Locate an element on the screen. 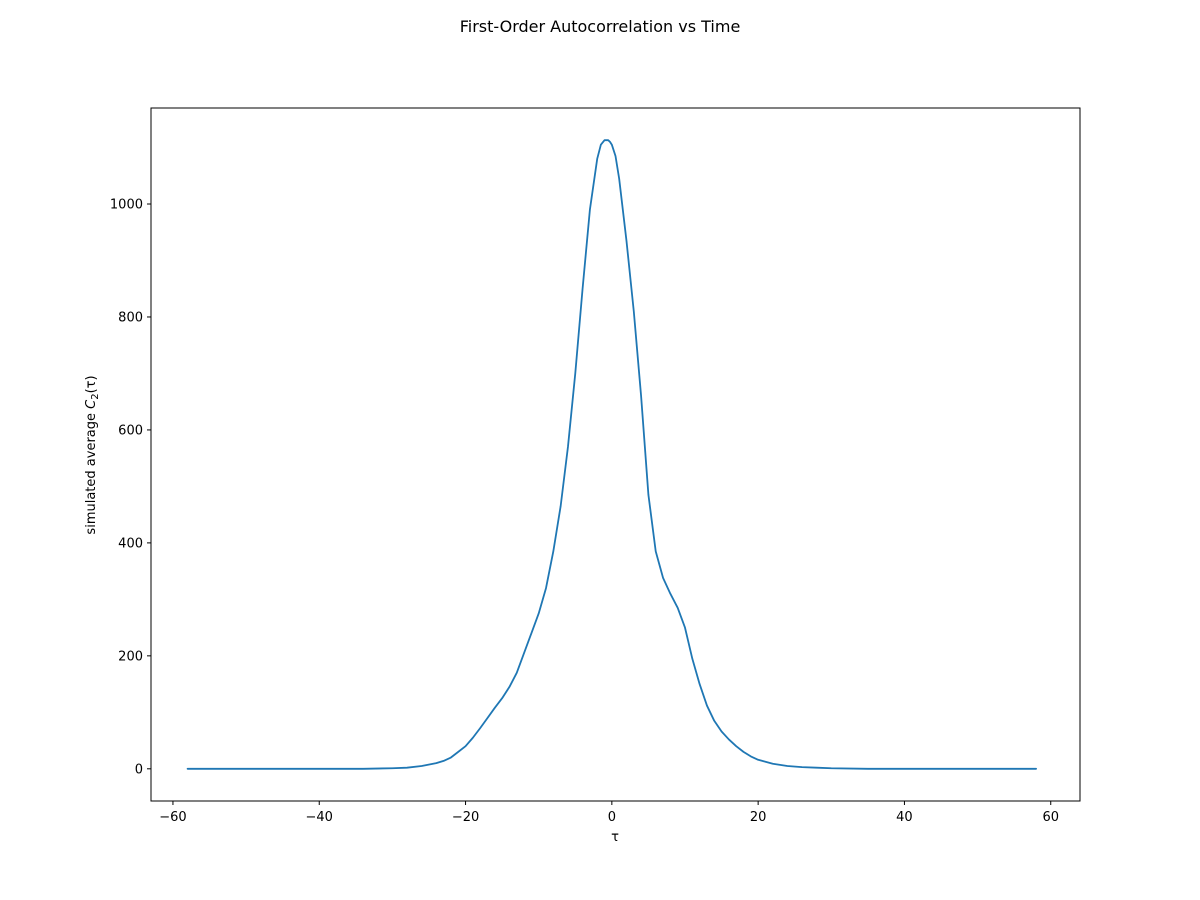  y-axis-label-prefix: simulated average is located at coordinates (91, 472).